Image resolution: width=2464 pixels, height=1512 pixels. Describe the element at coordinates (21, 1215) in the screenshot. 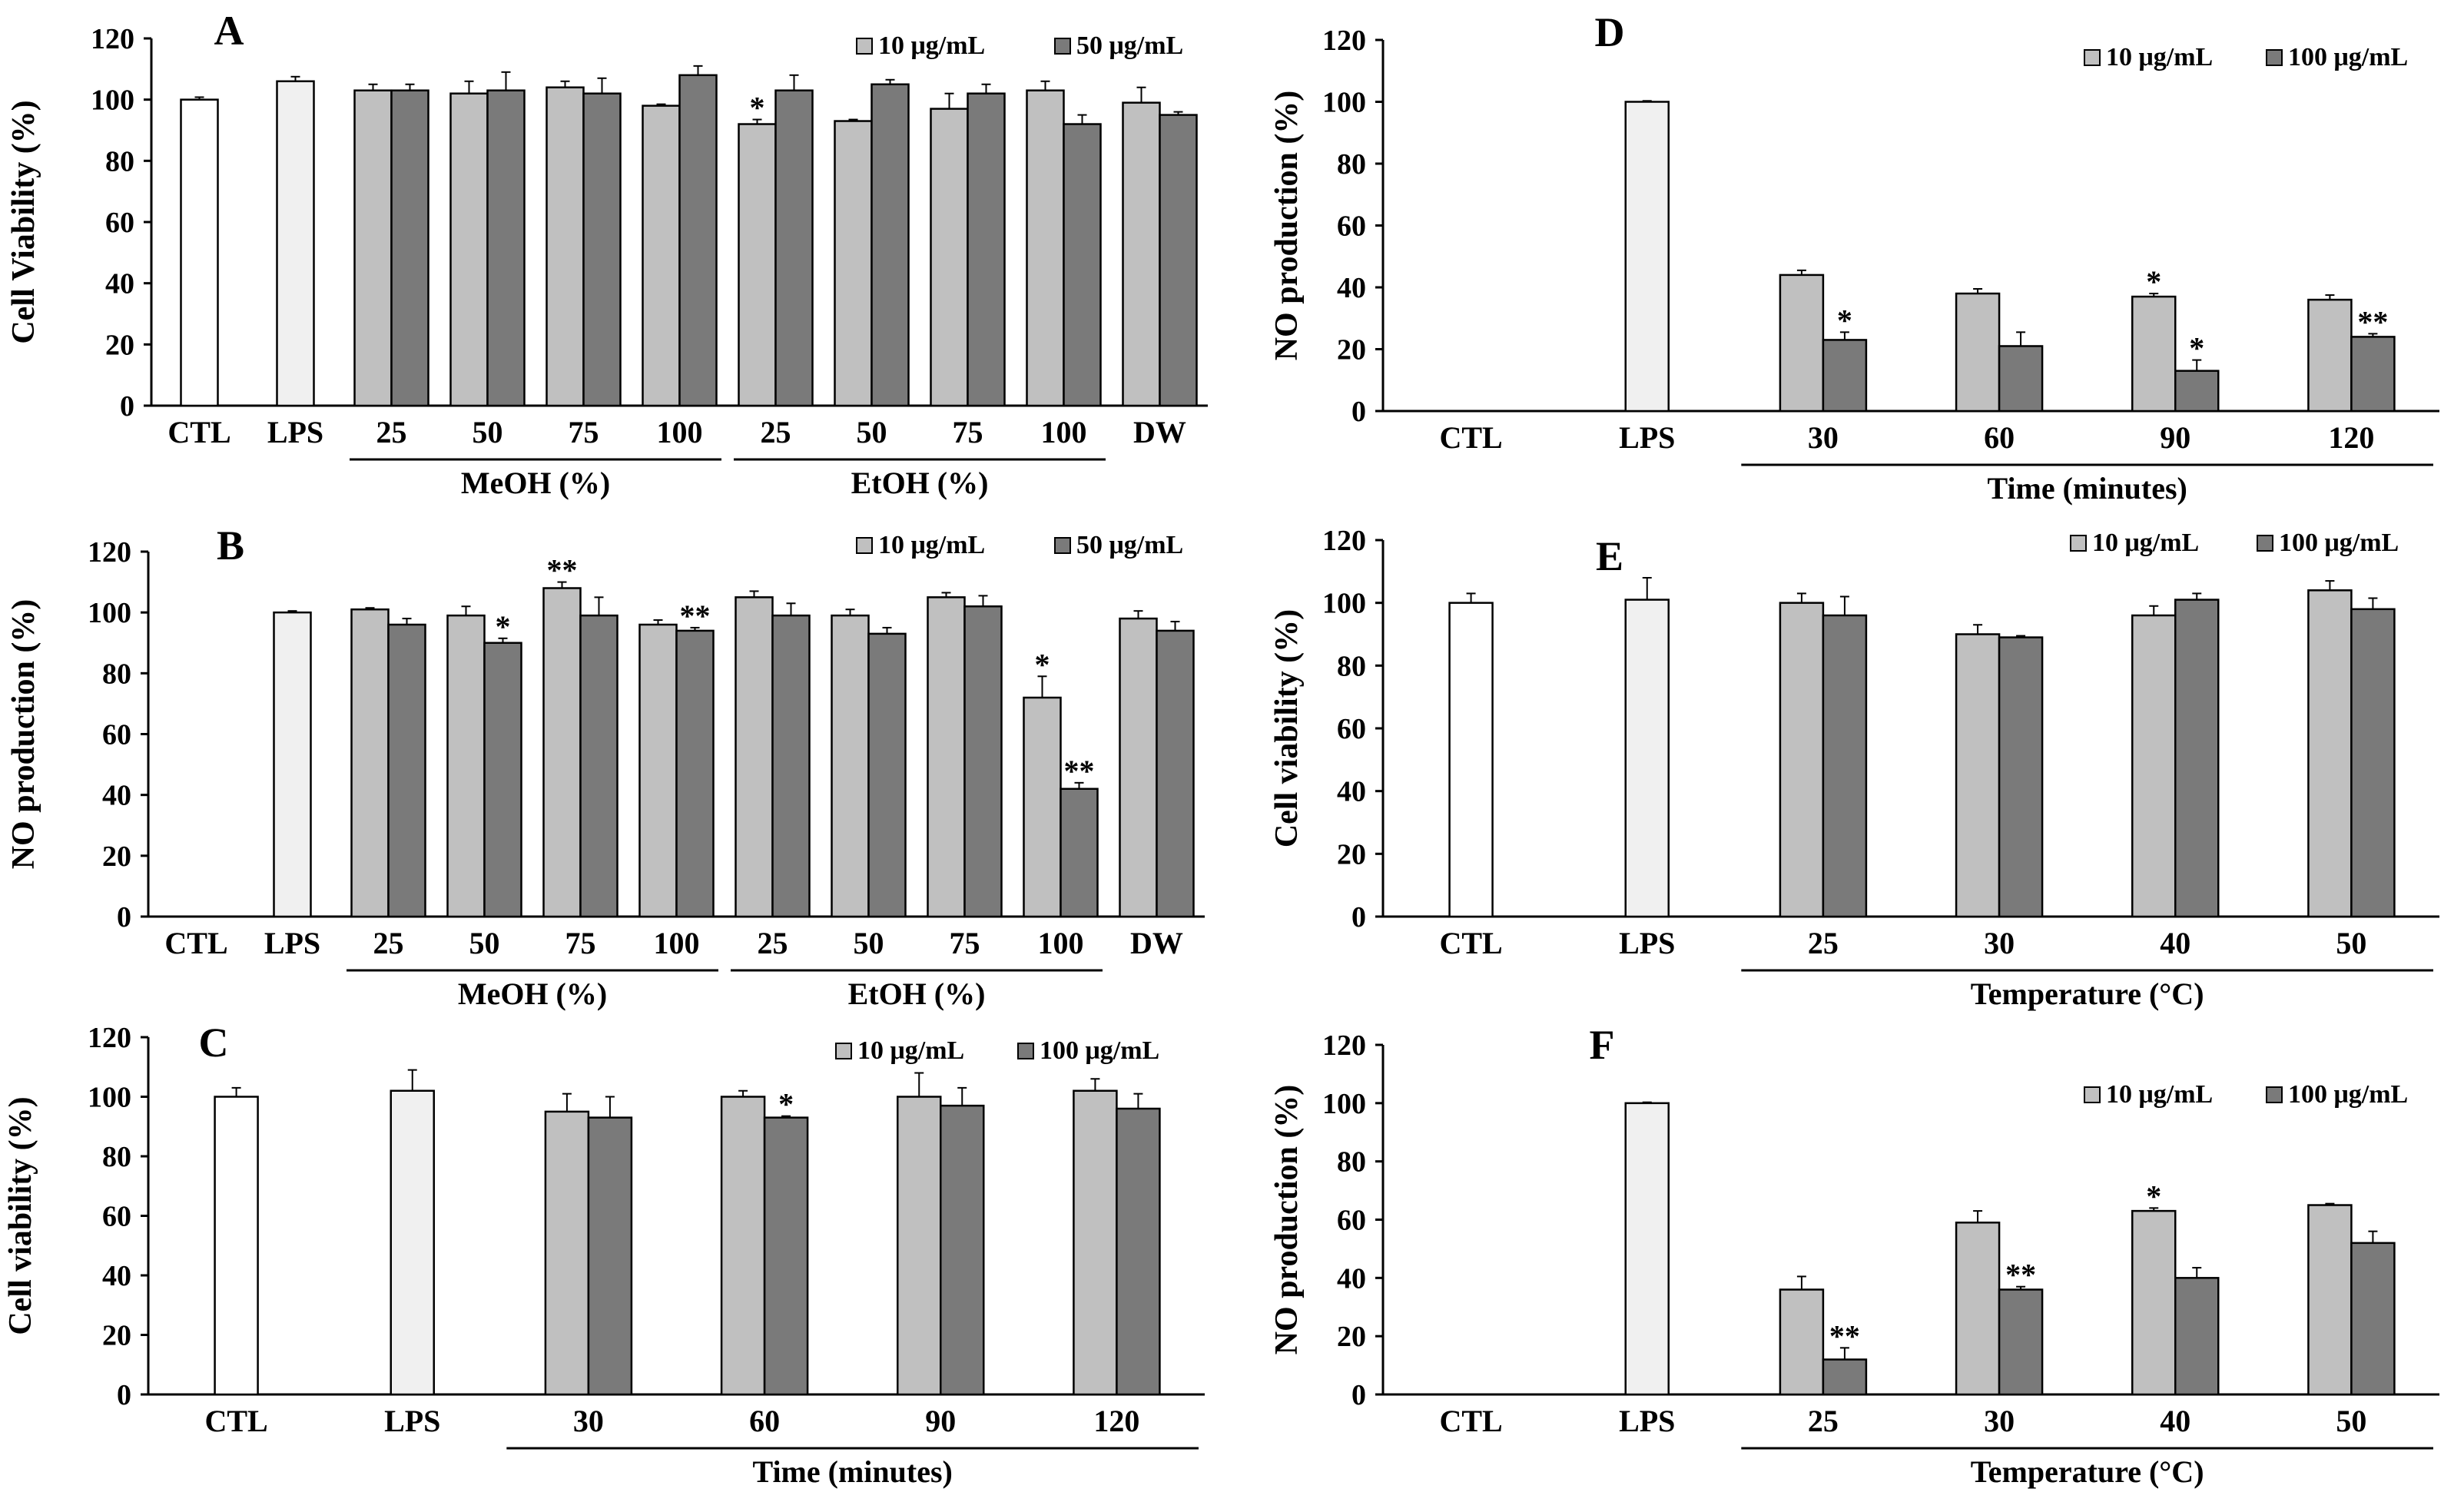

I see `y-axis-title: Cell viability (%)` at that location.